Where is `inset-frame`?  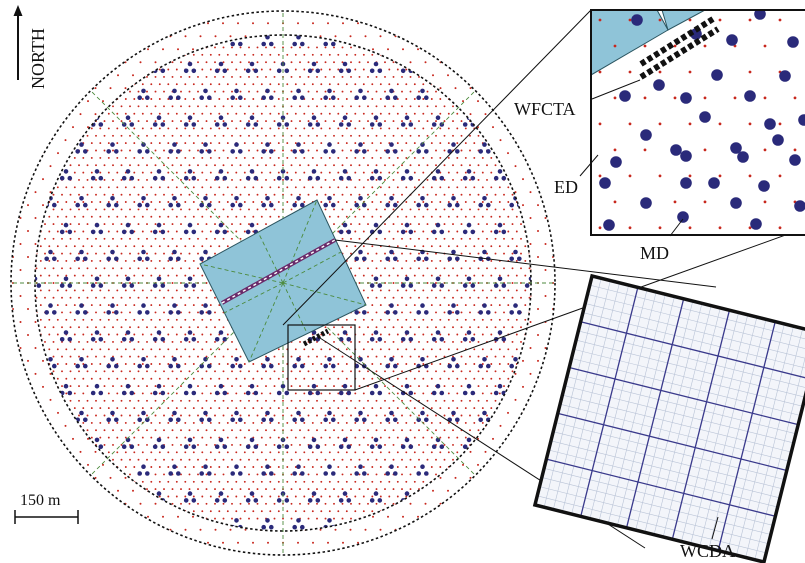 inset-frame is located at coordinates (697, 122).